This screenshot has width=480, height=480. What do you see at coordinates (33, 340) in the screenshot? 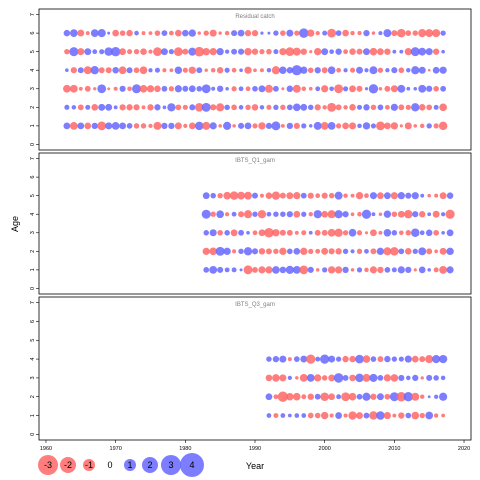
I see `y-tick-label: 5` at bounding box center [33, 340].